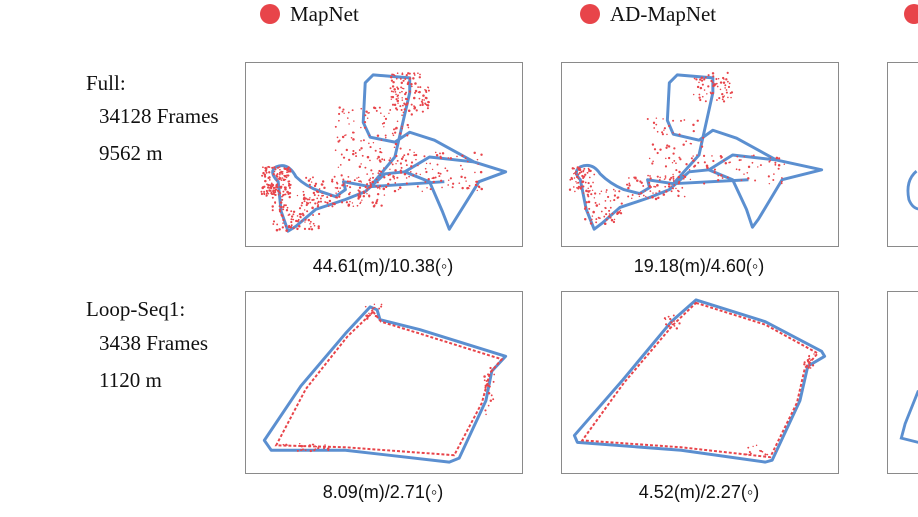 The image size is (918, 517). Describe the element at coordinates (696, 151) in the screenshot. I see `trajectory-full-admapnet` at that location.